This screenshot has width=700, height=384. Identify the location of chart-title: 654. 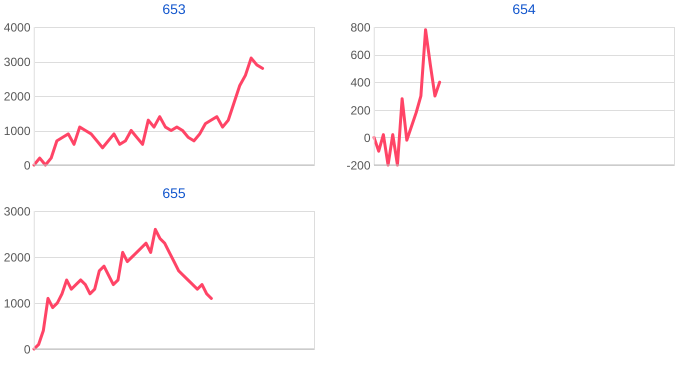
(524, 9).